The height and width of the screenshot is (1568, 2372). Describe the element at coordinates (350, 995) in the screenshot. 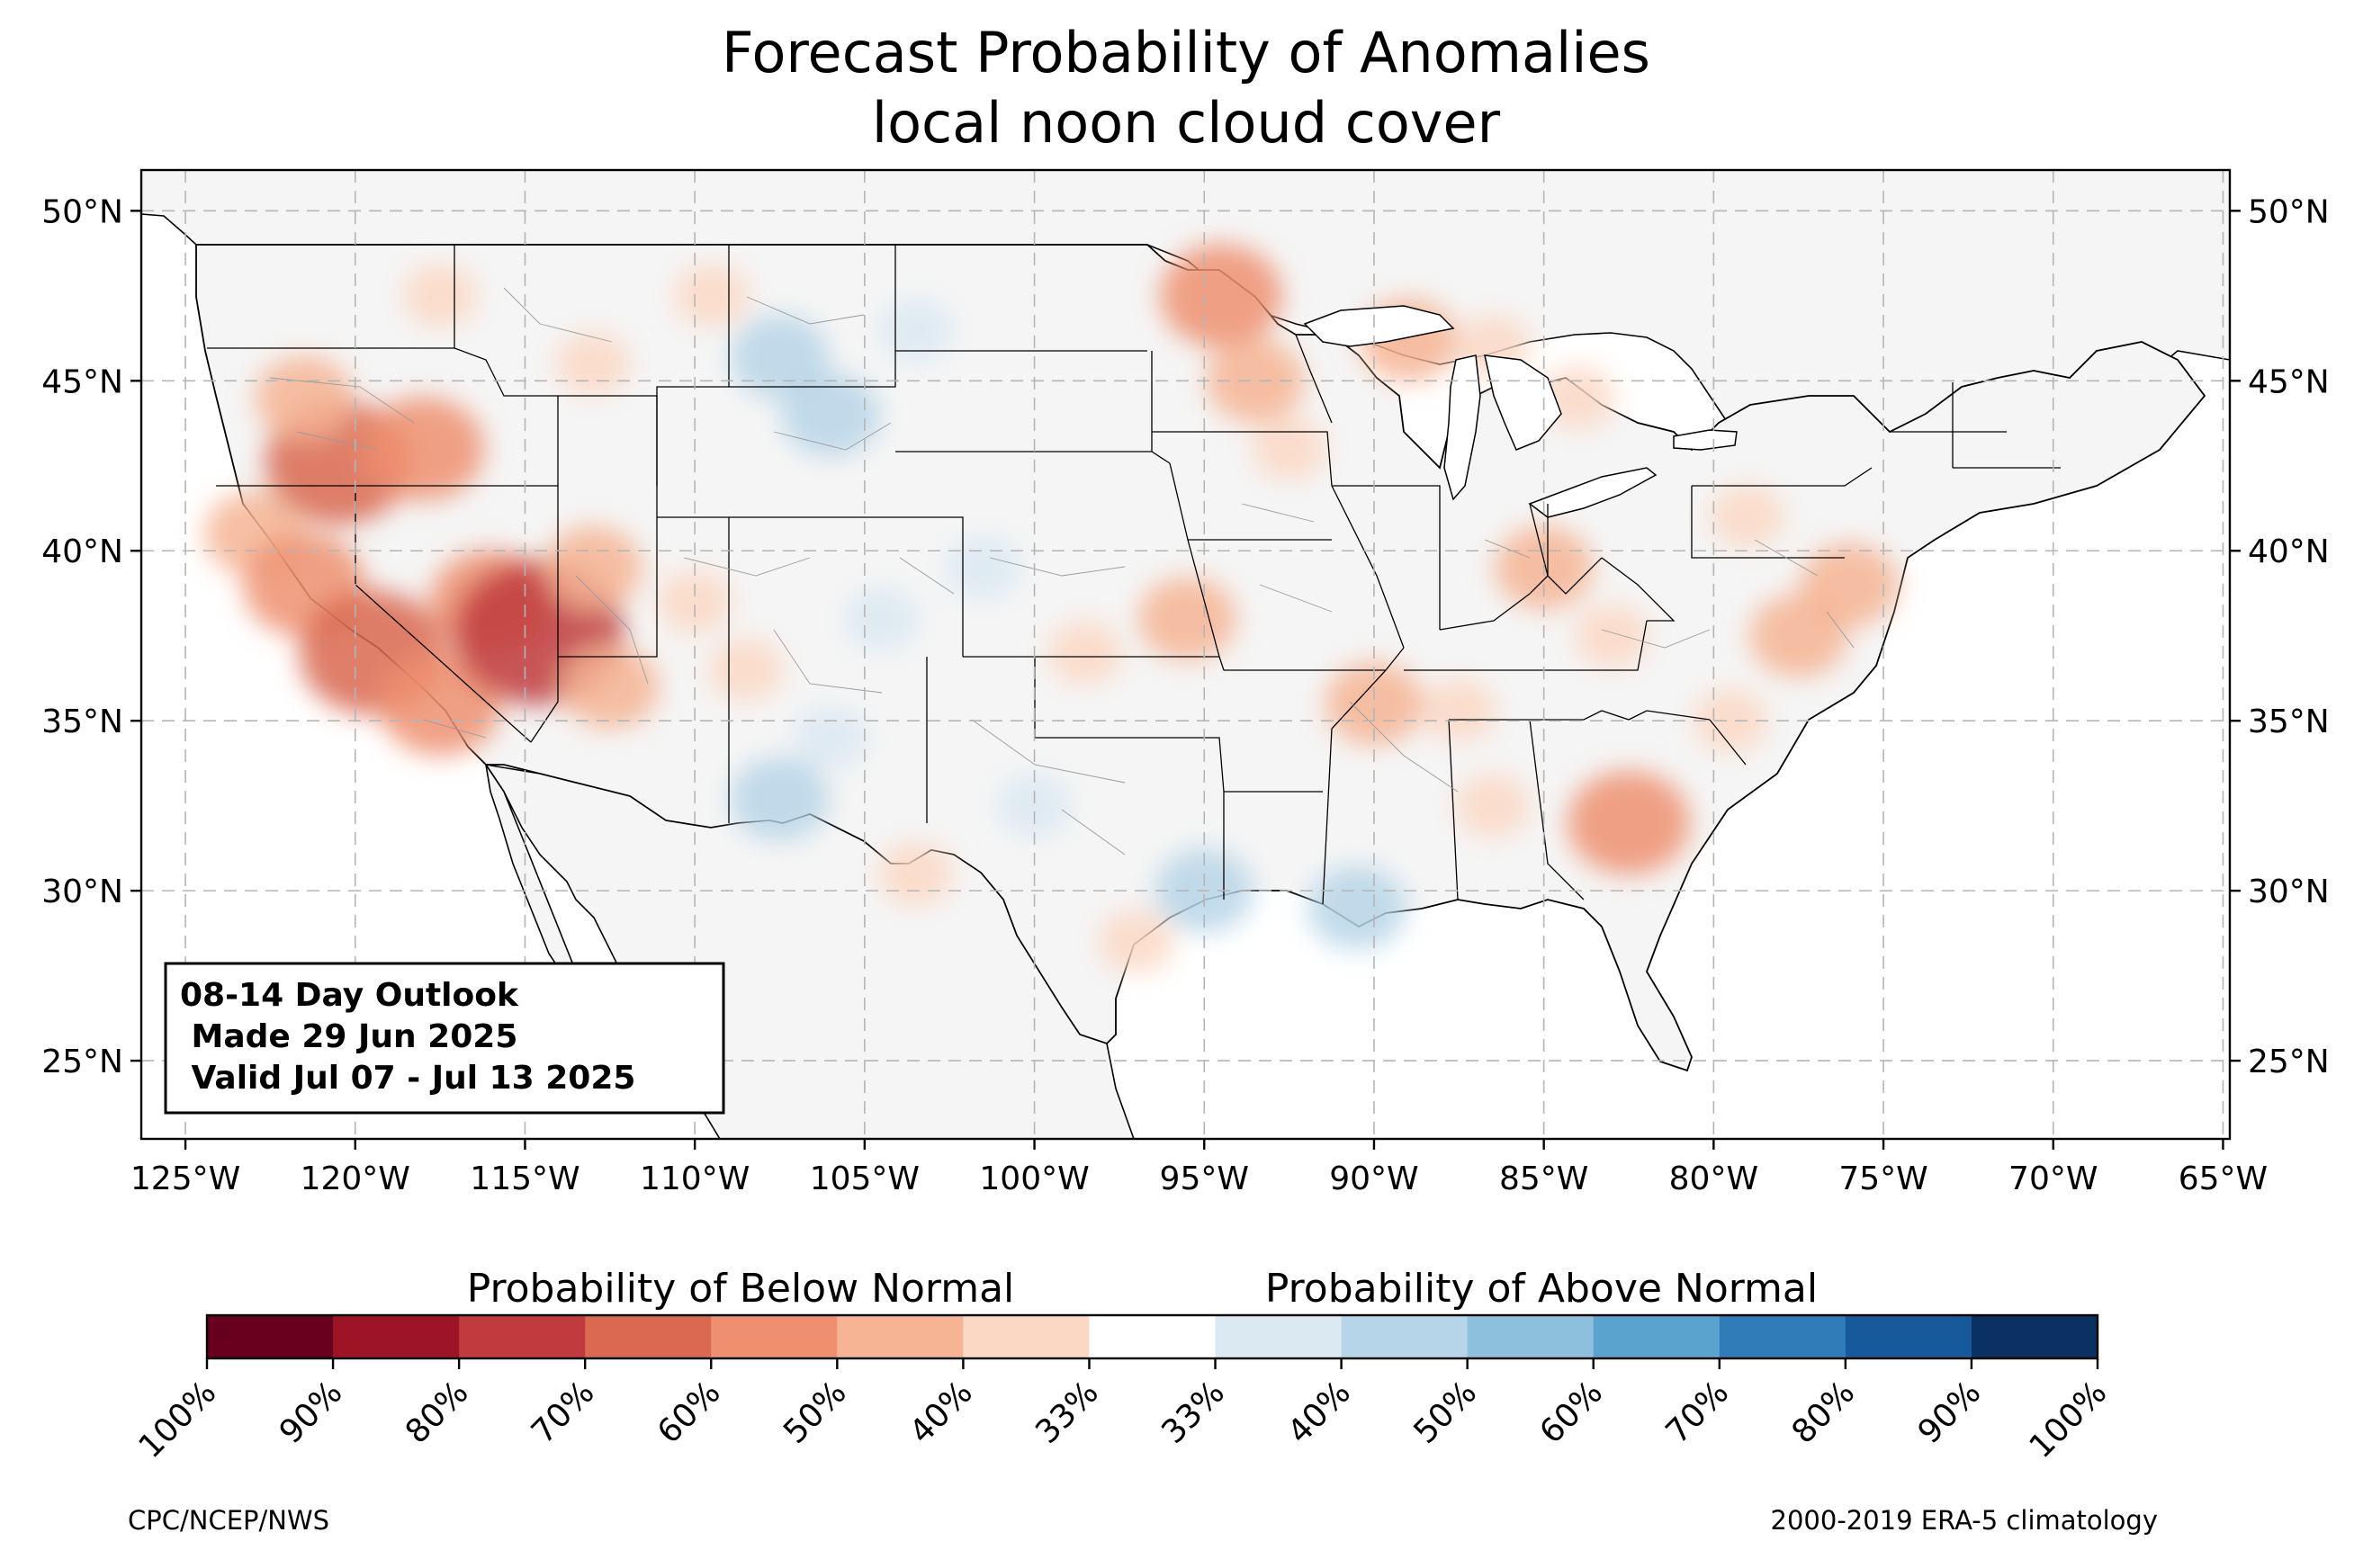

I see `info-box-line-1: 08-14 Day Outlook` at that location.